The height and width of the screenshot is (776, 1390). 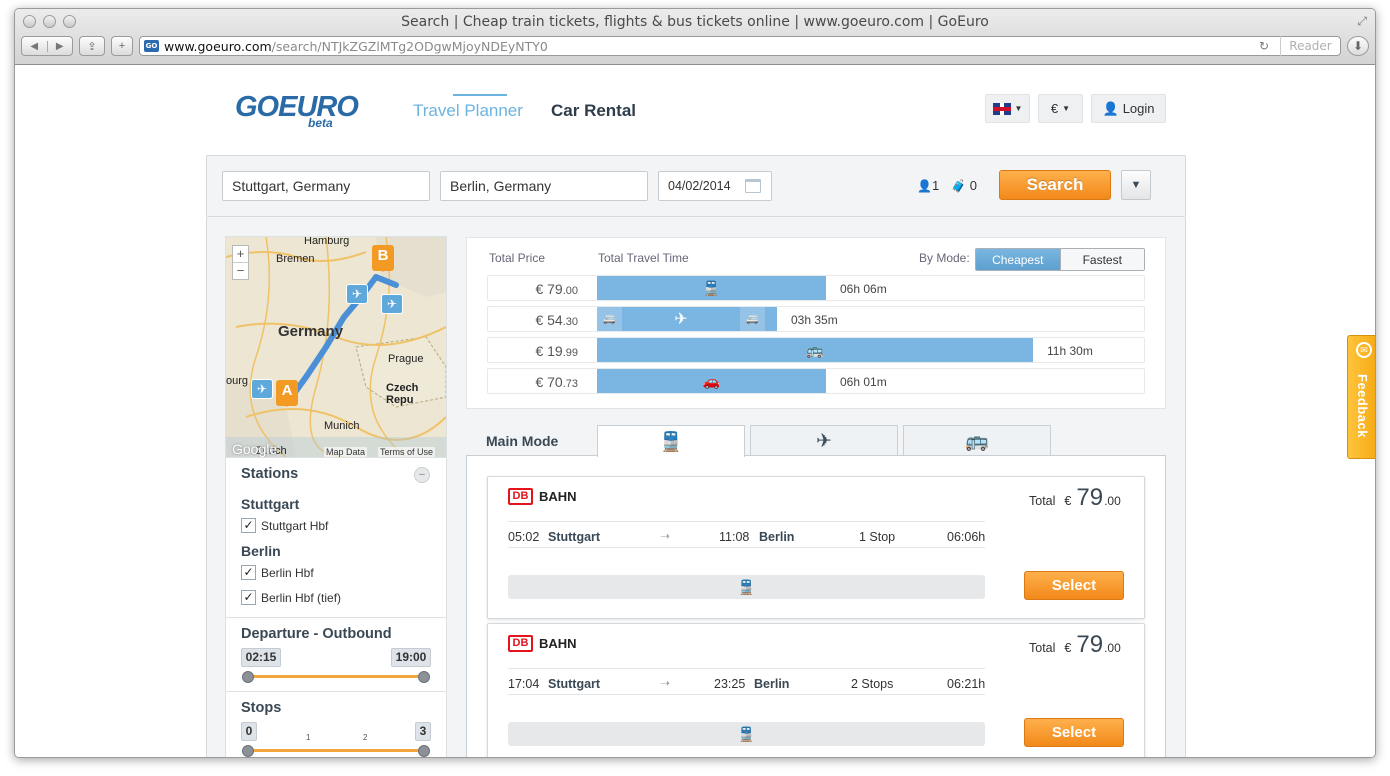 What do you see at coordinates (1358, 46) in the screenshot?
I see `downloads-button: ⬇` at bounding box center [1358, 46].